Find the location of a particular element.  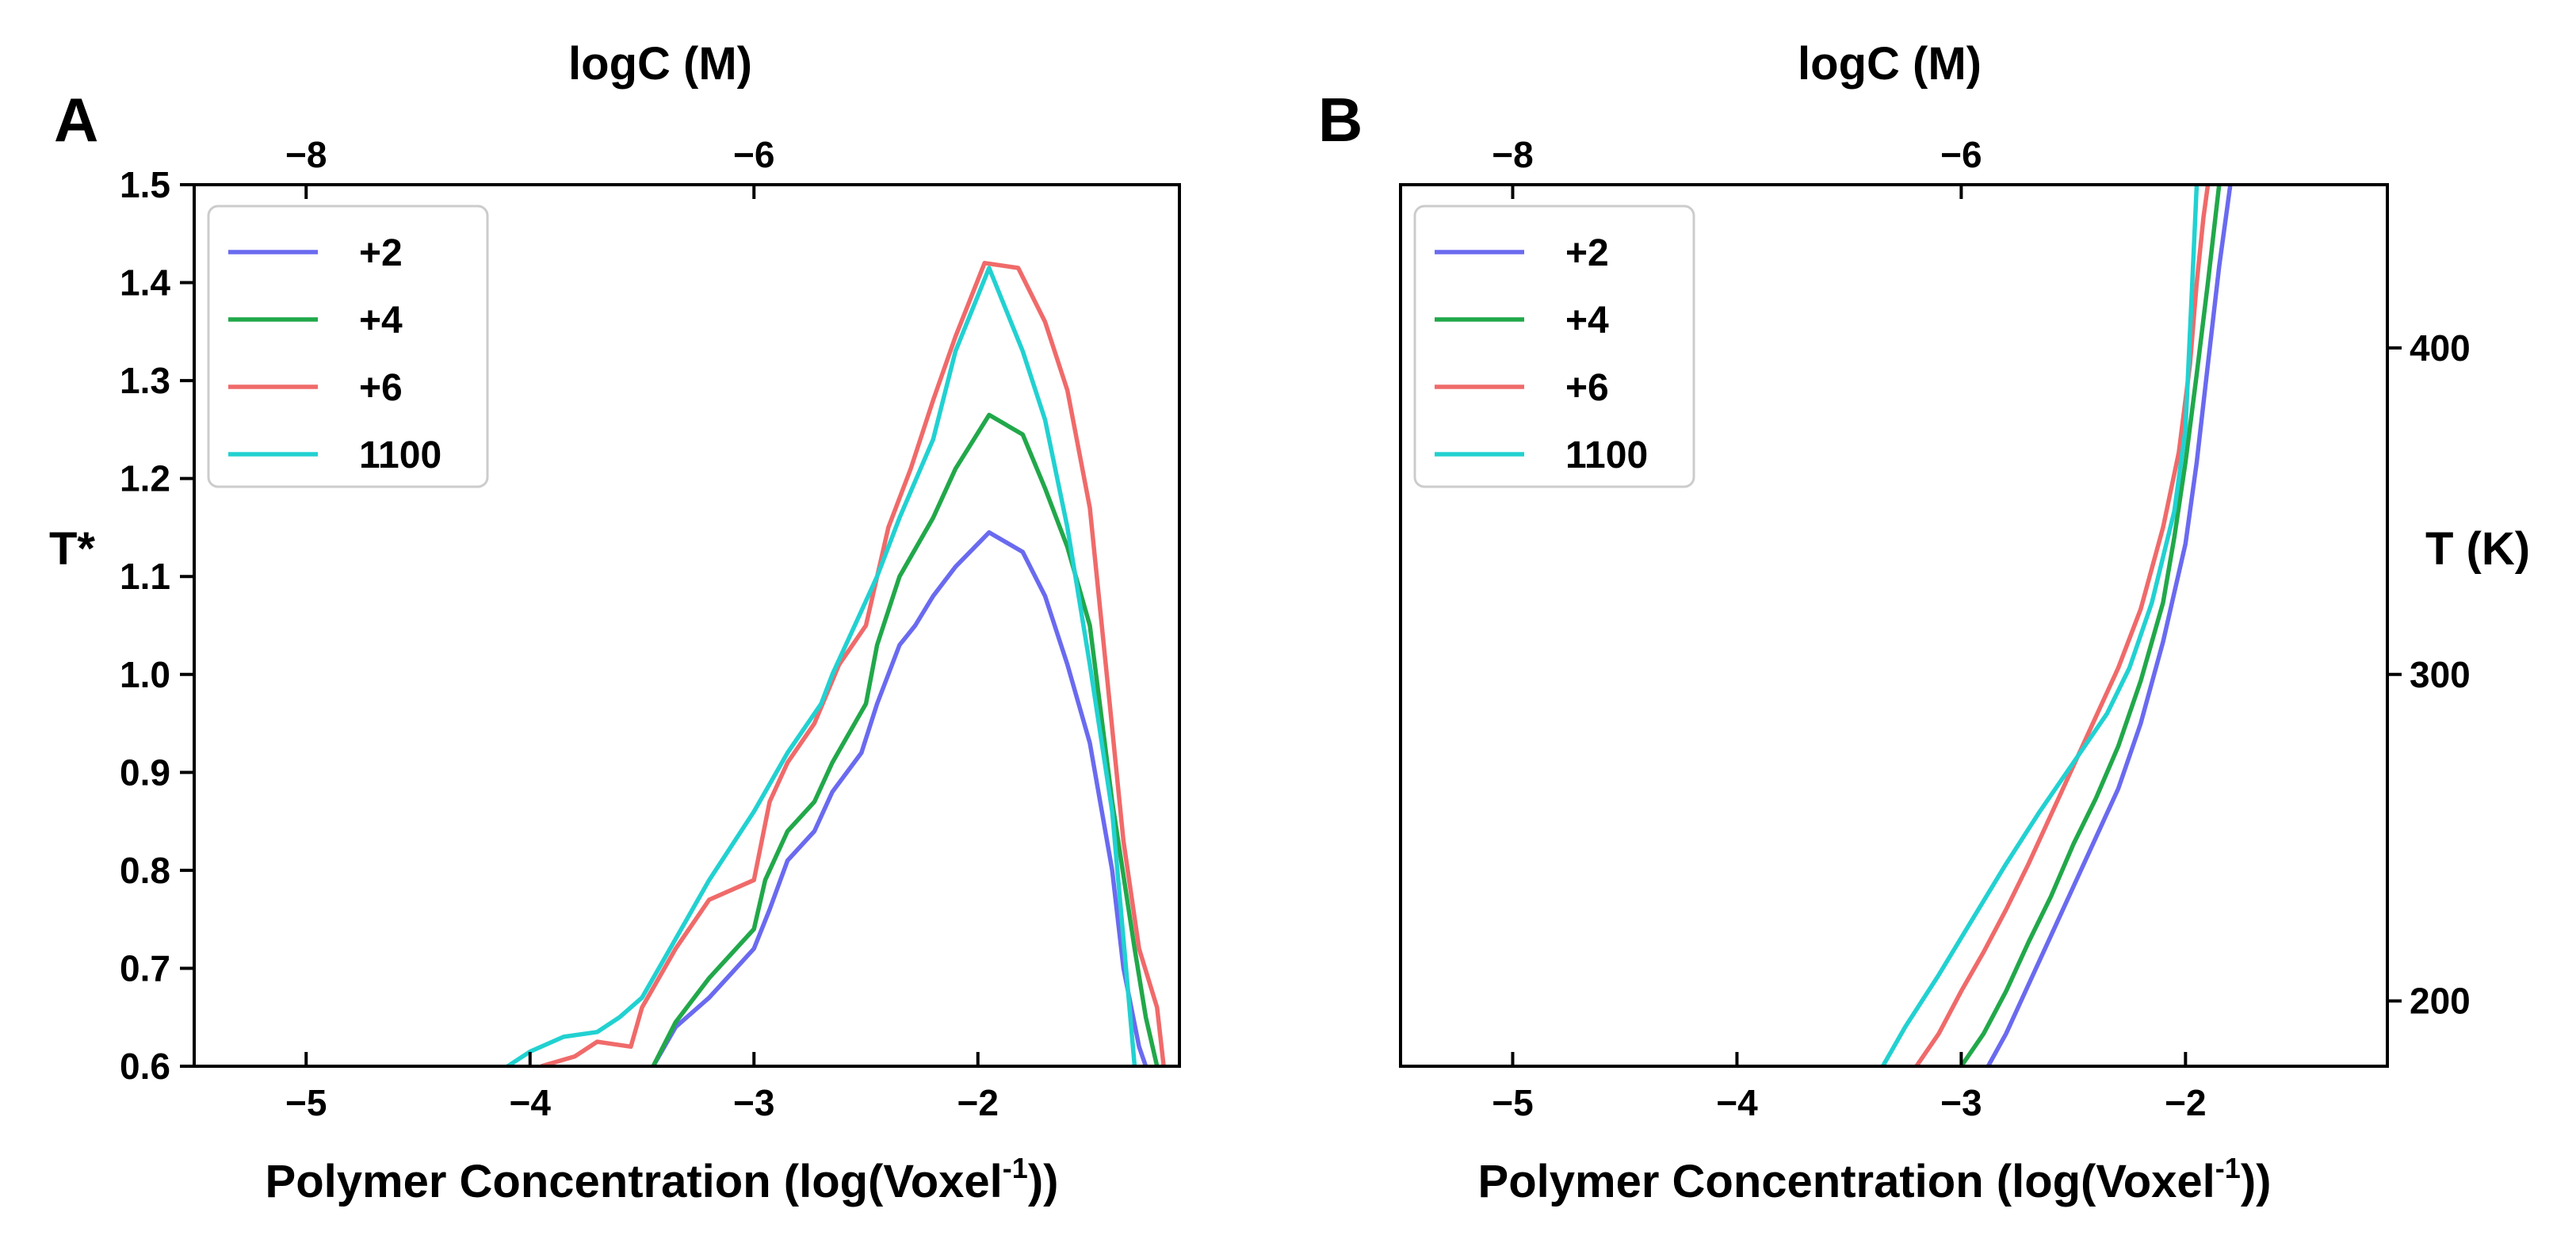

panel-b-legend: +2 +4 +6 1100 is located at coordinates (1554, 346).